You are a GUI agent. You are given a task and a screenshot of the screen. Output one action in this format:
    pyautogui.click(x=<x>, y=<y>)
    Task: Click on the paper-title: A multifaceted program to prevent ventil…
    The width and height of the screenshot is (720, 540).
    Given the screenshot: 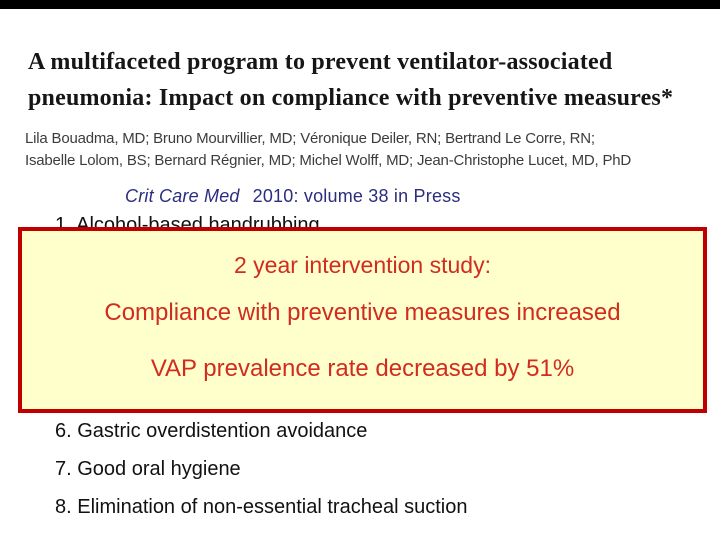 What is the action you would take?
    pyautogui.click(x=358, y=80)
    